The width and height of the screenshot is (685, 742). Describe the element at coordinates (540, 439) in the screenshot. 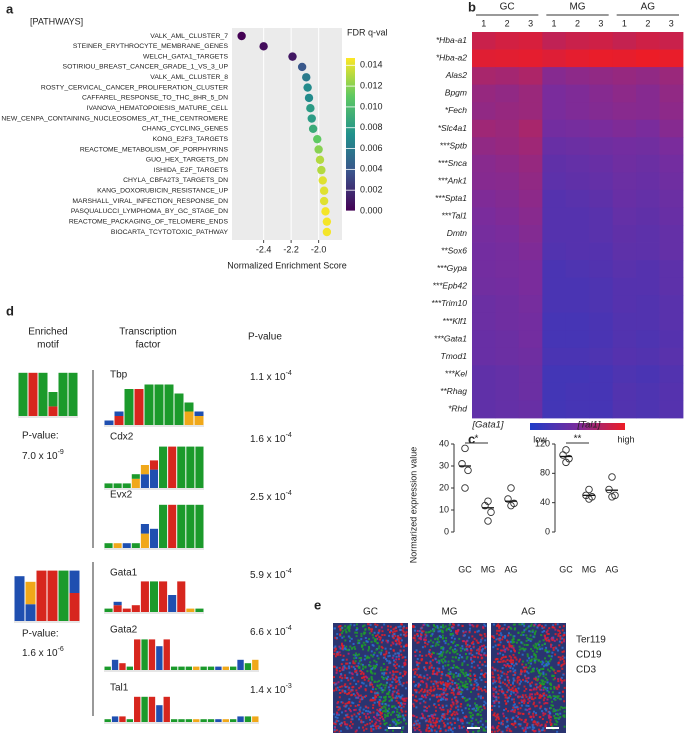

I see `colorbar-label: low` at that location.